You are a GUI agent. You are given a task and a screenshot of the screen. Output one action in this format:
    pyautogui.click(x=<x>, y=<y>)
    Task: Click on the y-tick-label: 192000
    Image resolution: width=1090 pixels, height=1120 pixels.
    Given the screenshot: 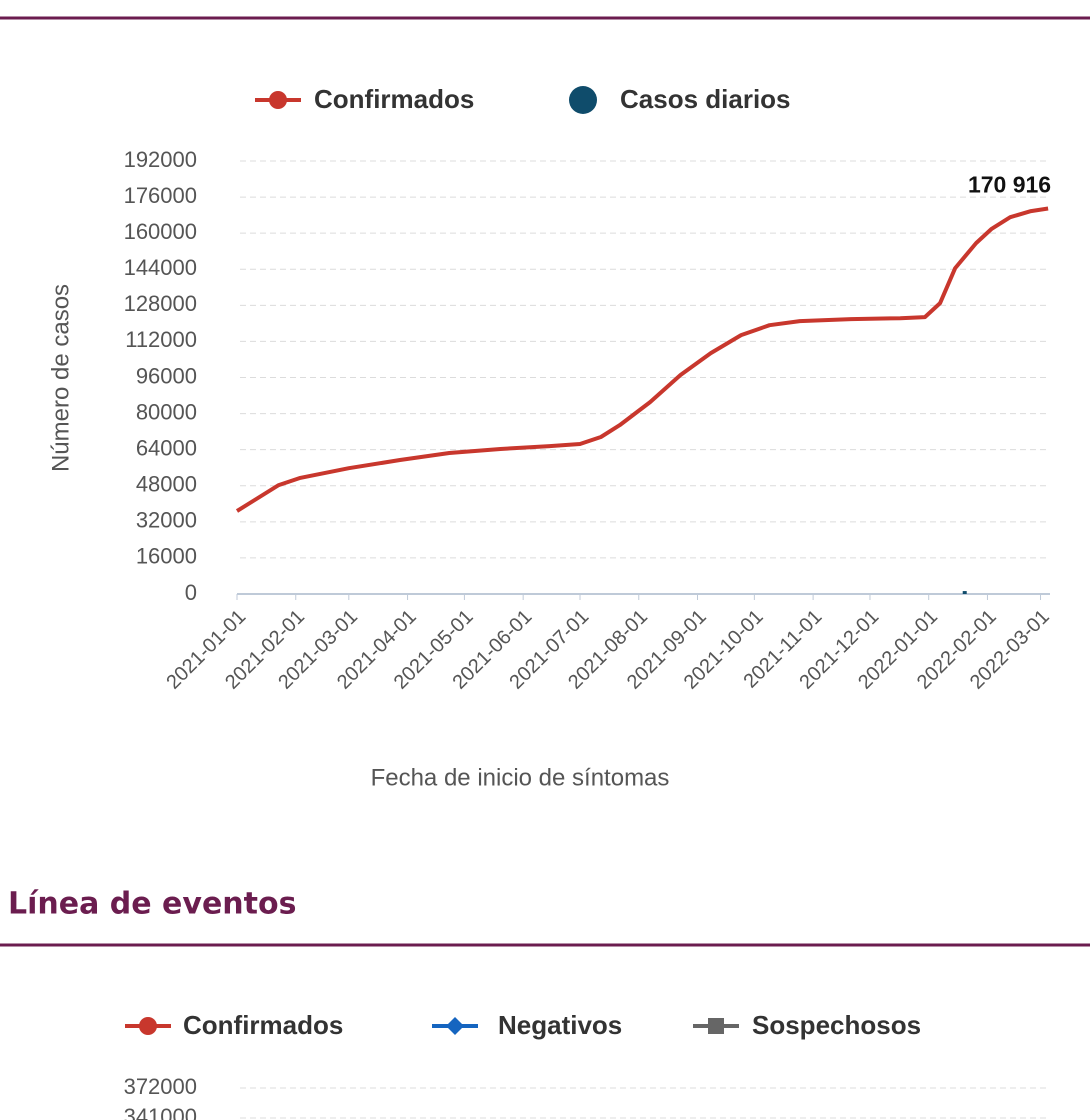 What is the action you would take?
    pyautogui.click(x=160, y=159)
    